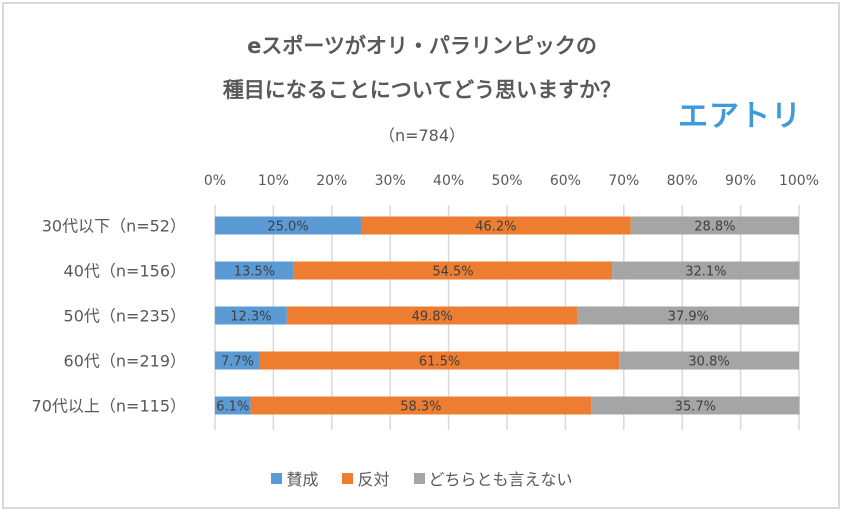  I want to click on data-label: 35.7%, so click(695, 407).